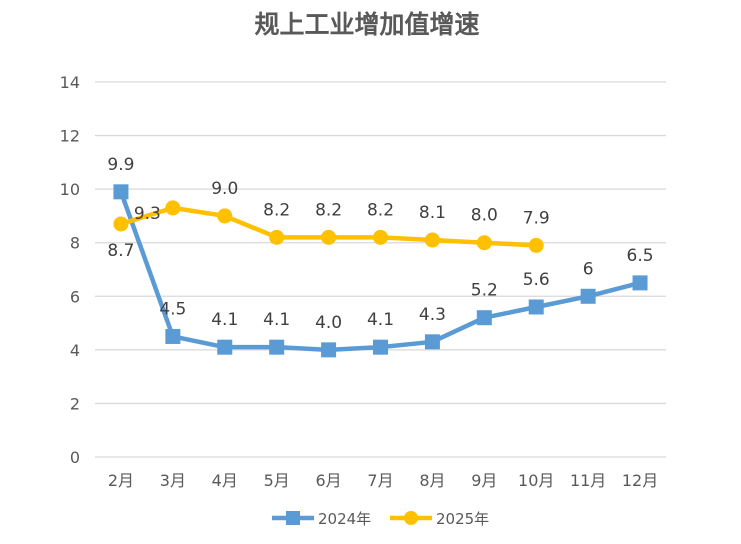 This screenshot has height=544, width=741. I want to click on y-tick-label: 14, so click(70, 82).